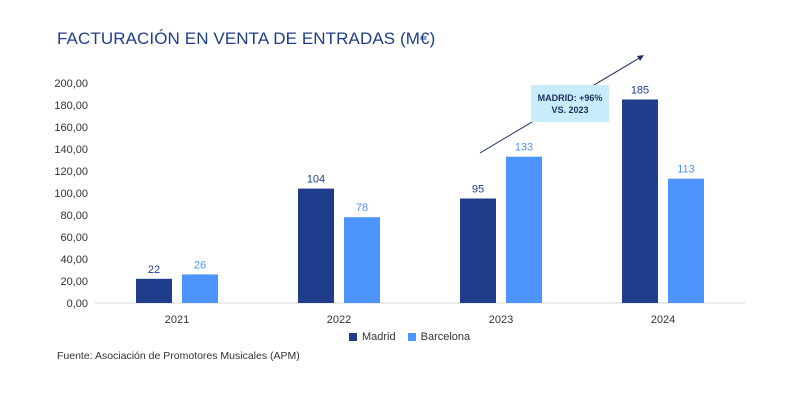 This screenshot has width=796, height=404. I want to click on callout-line-2: VS. 2023, so click(570, 109).